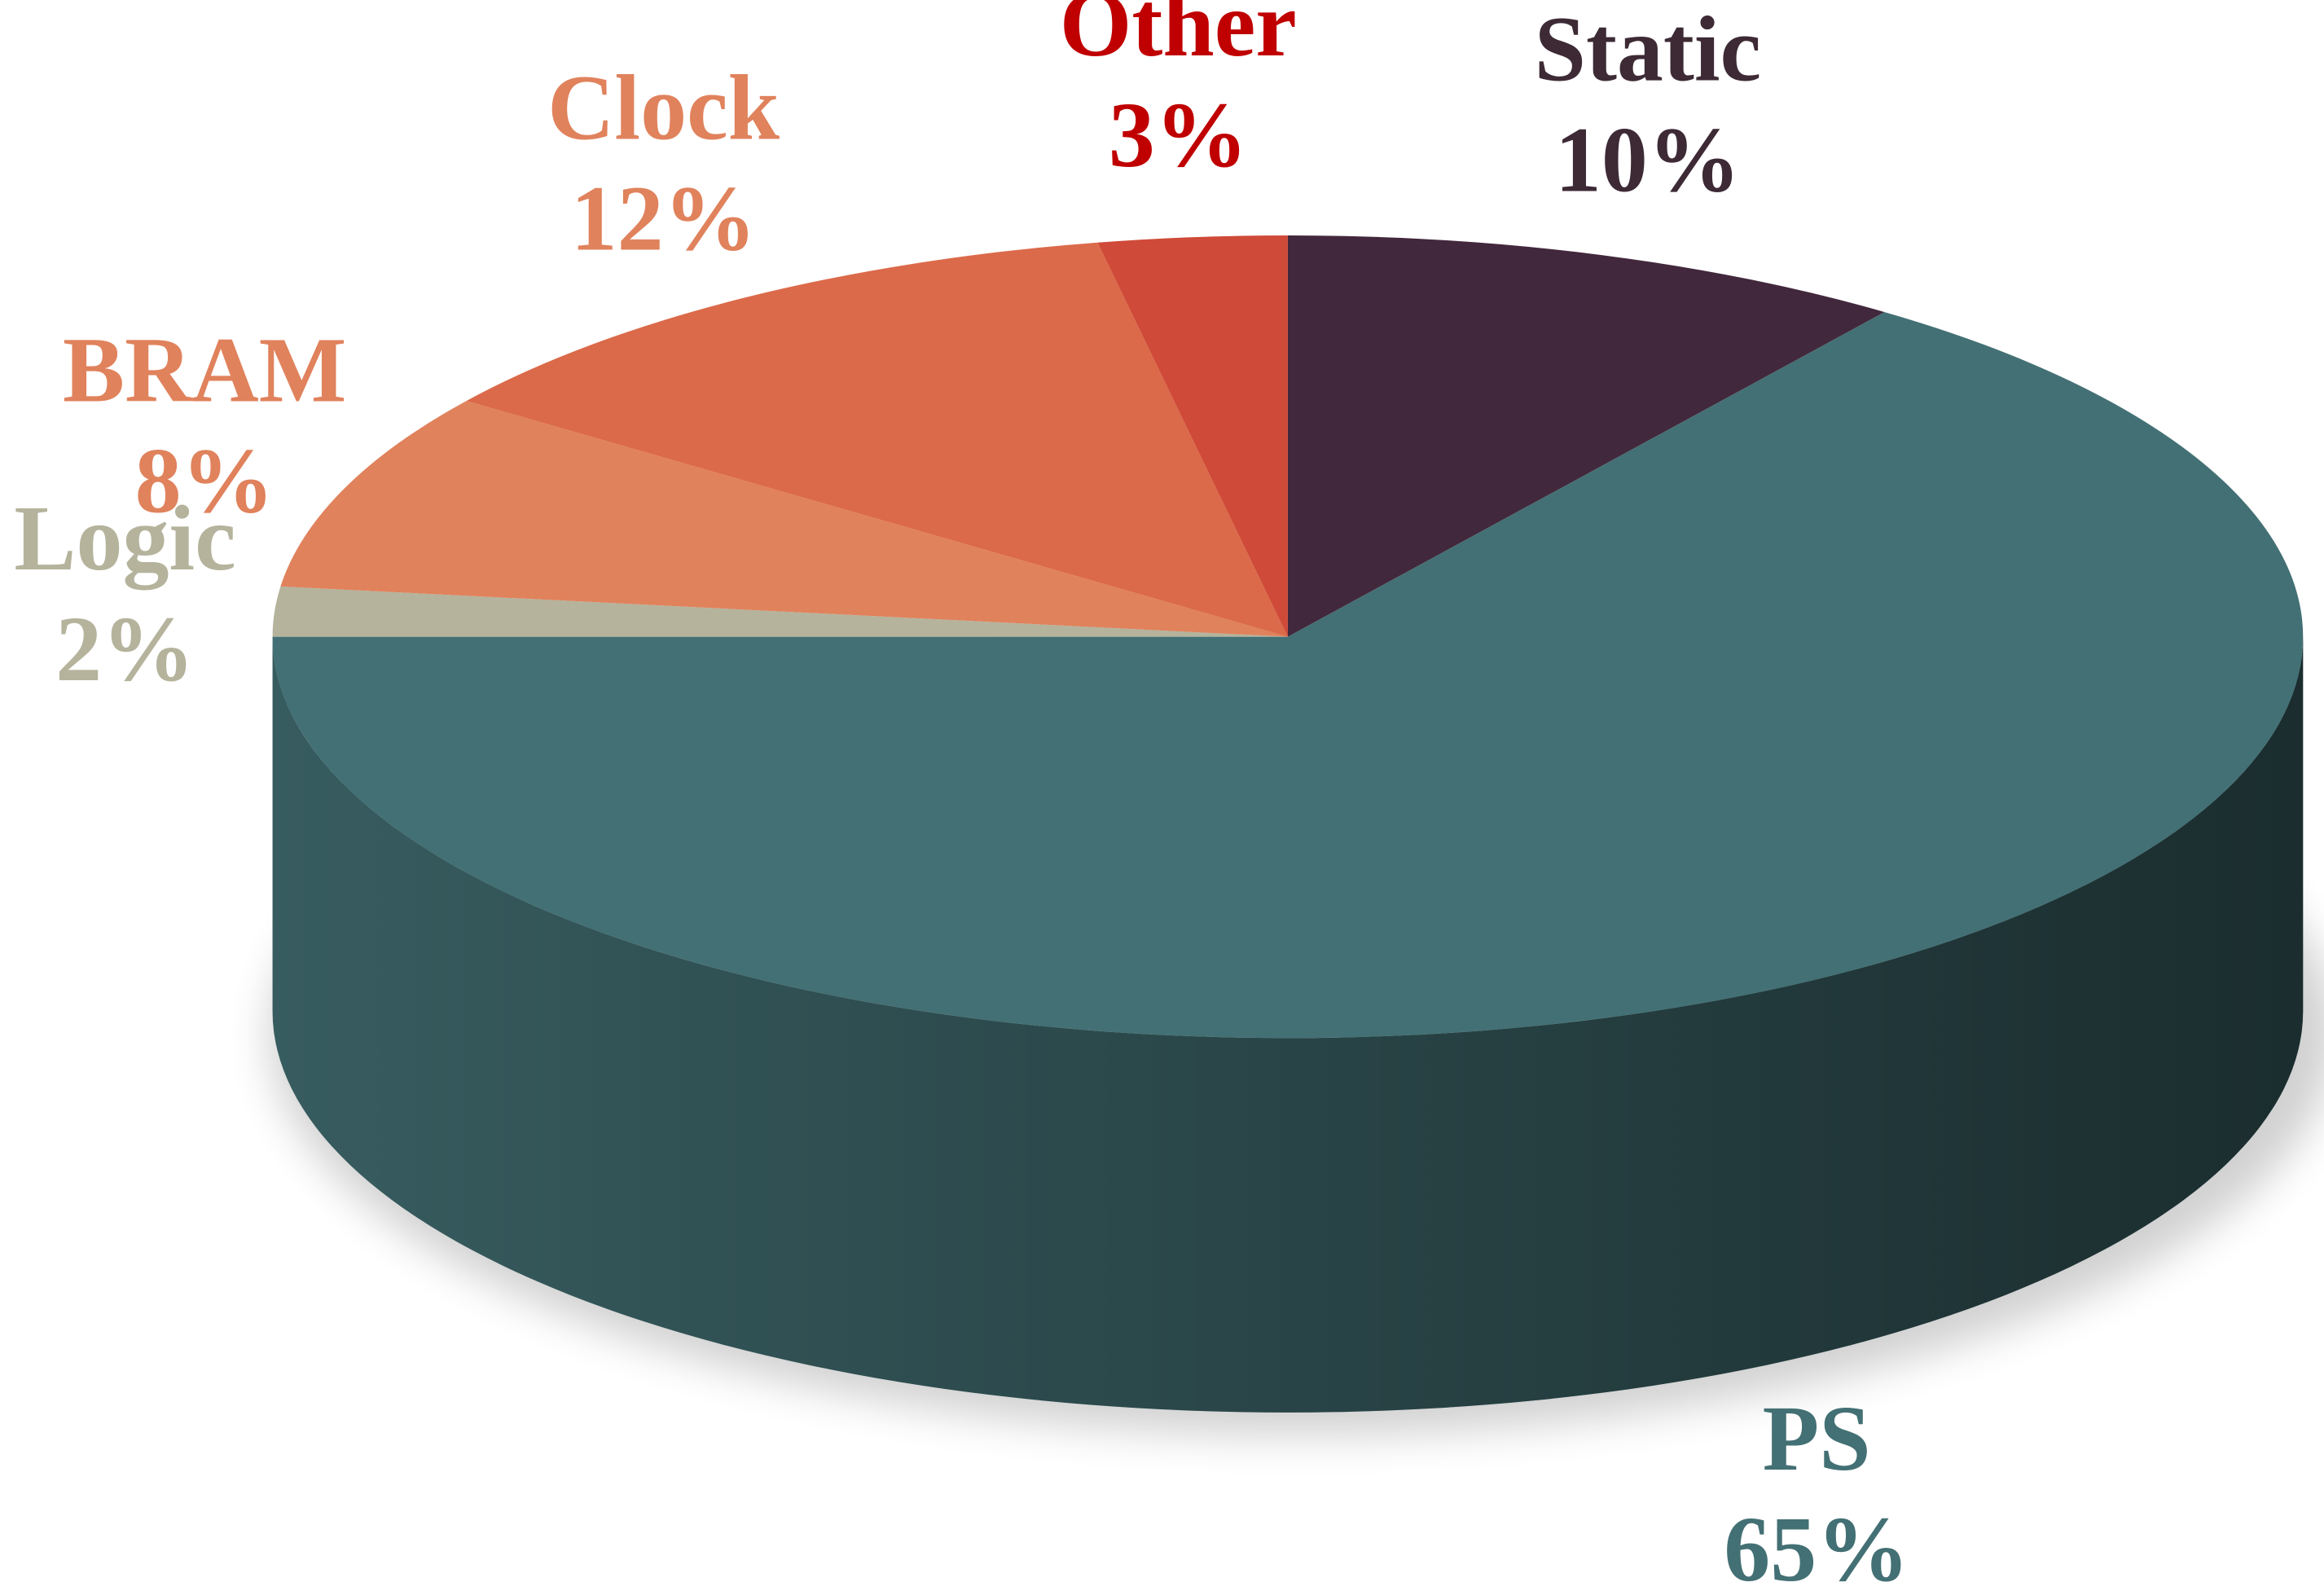 The height and width of the screenshot is (1591, 2324). Describe the element at coordinates (663, 107) in the screenshot. I see `slice-label: Clock` at that location.